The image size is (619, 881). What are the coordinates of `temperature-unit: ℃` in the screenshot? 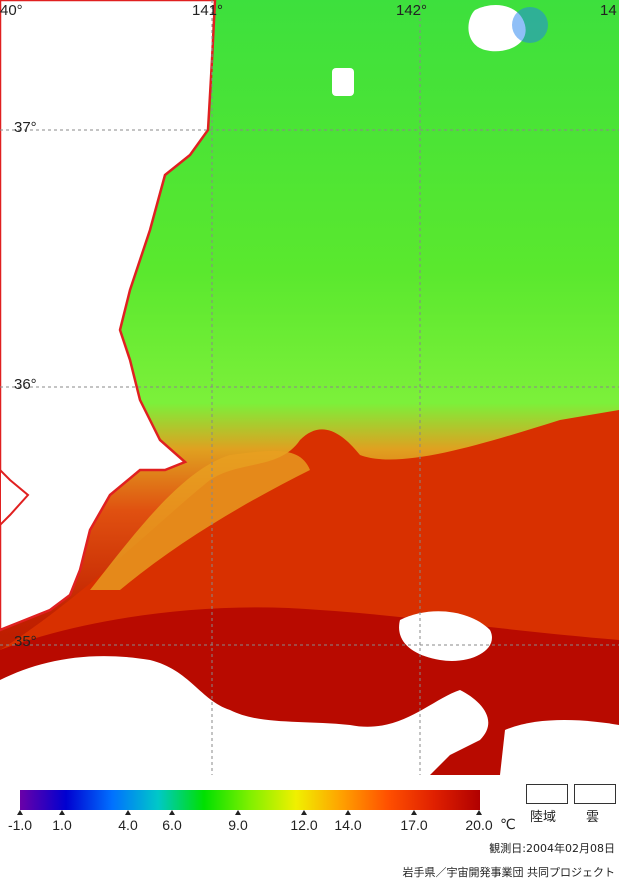 It's located at (508, 825).